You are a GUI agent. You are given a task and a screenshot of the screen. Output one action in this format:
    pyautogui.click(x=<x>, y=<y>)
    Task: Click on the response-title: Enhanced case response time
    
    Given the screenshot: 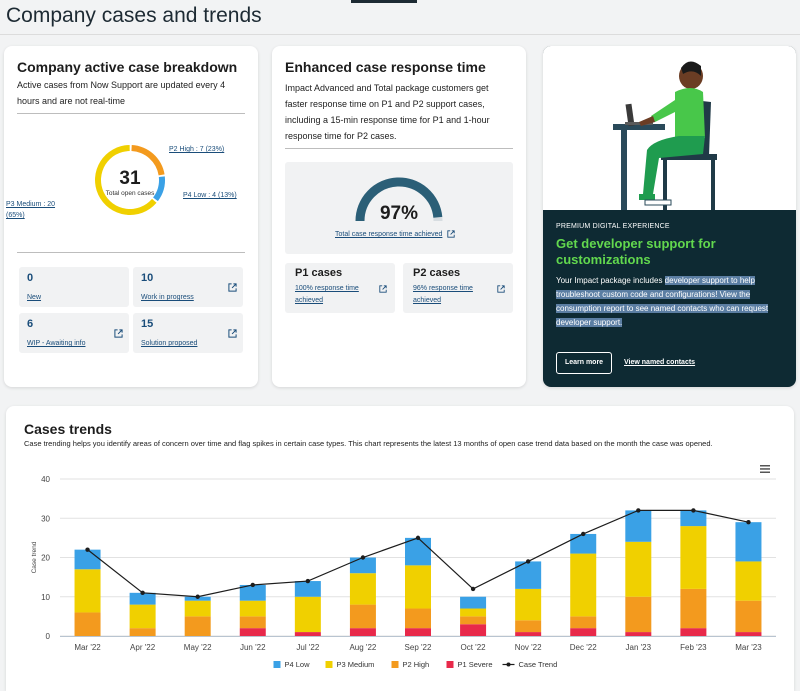 What is the action you would take?
    pyautogui.click(x=385, y=67)
    